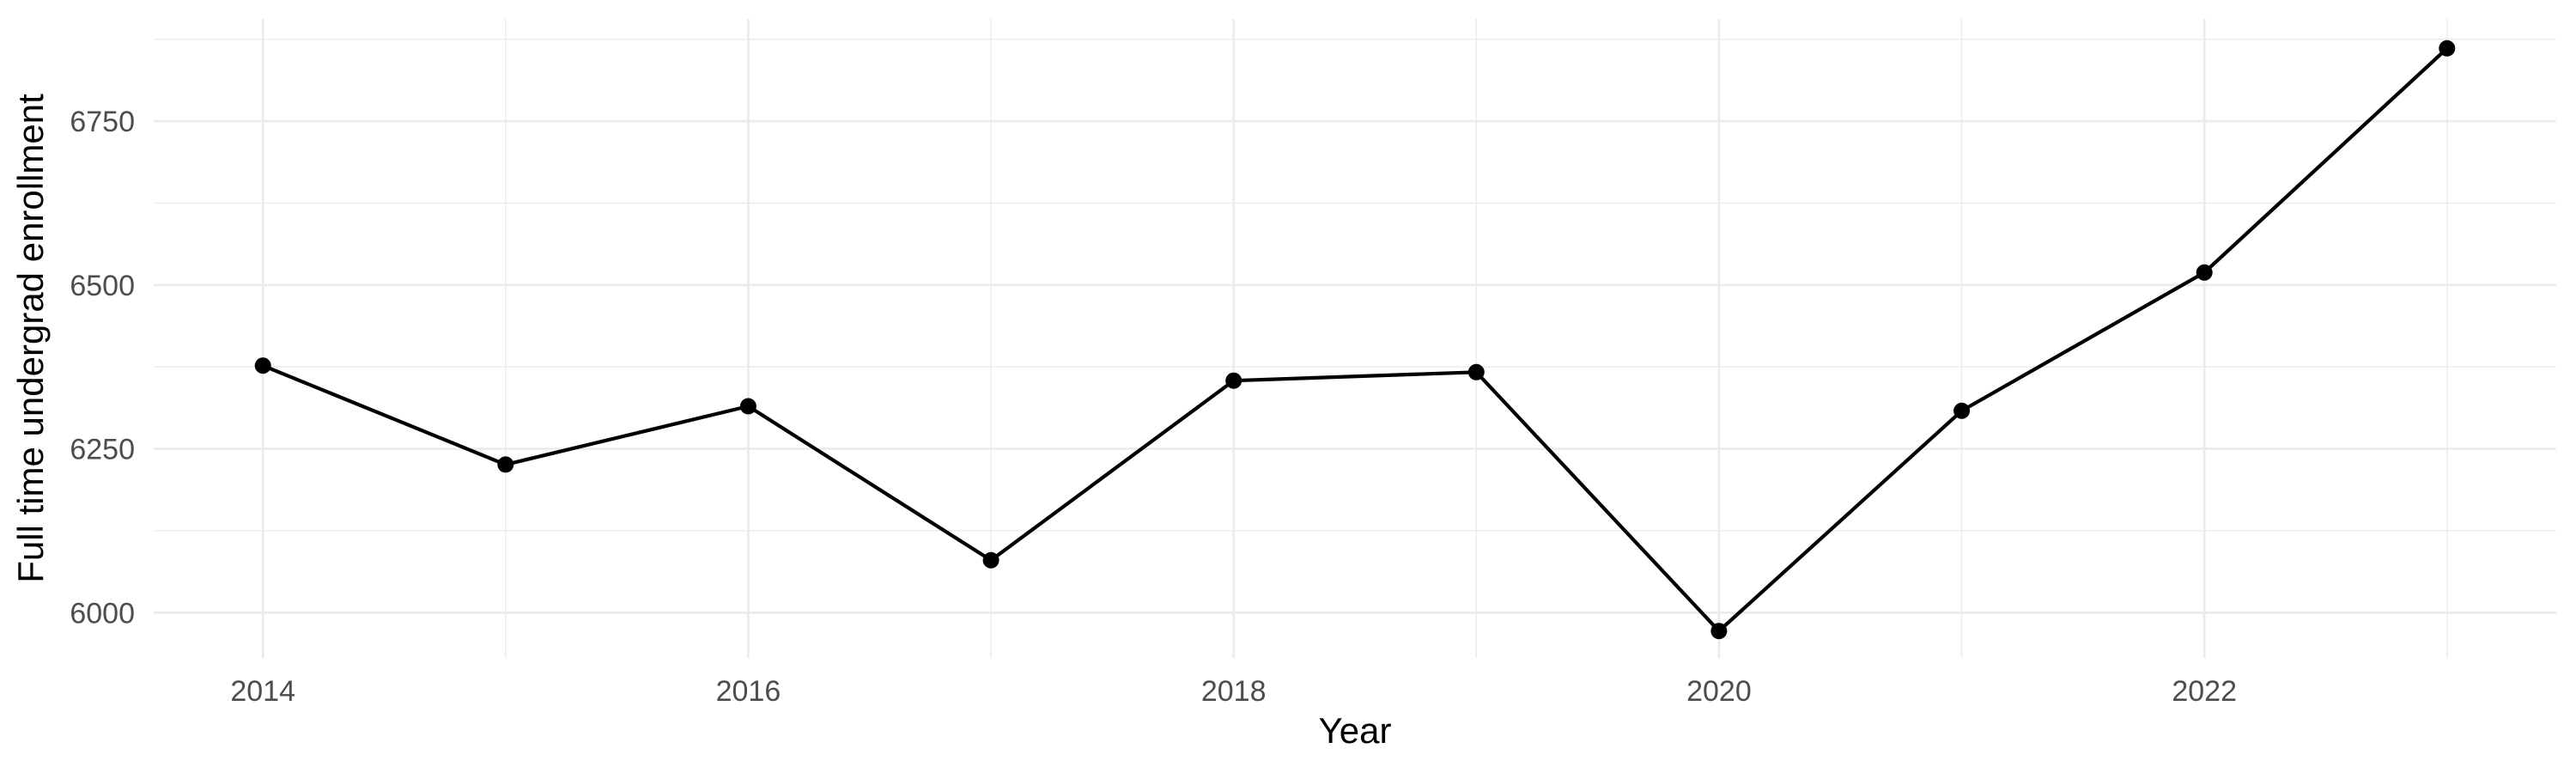 This screenshot has width=2576, height=773. I want to click on x-tick-label: 2020, so click(1719, 691).